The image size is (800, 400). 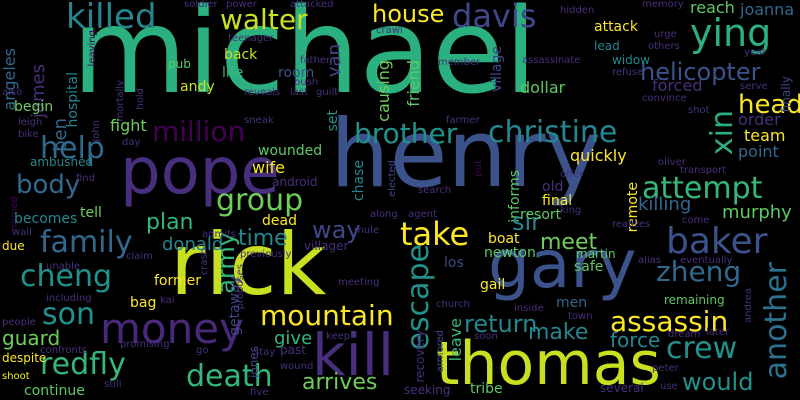 What do you see at coordinates (240, 287) in the screenshot?
I see `word-proposes: proposes` at bounding box center [240, 287].